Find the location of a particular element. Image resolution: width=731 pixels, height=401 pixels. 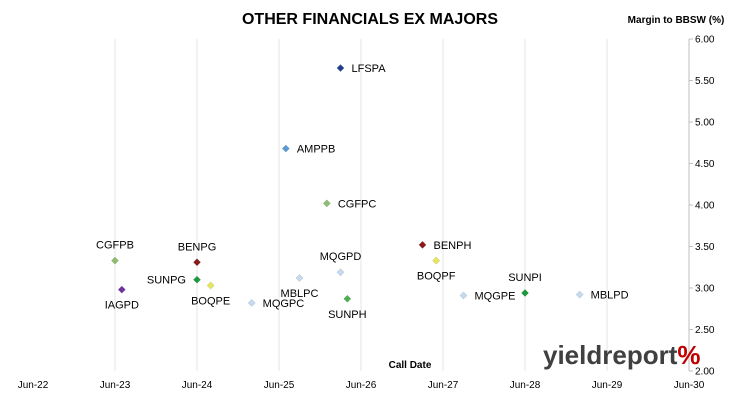

y-tick-label: 6.00 is located at coordinates (705, 40).